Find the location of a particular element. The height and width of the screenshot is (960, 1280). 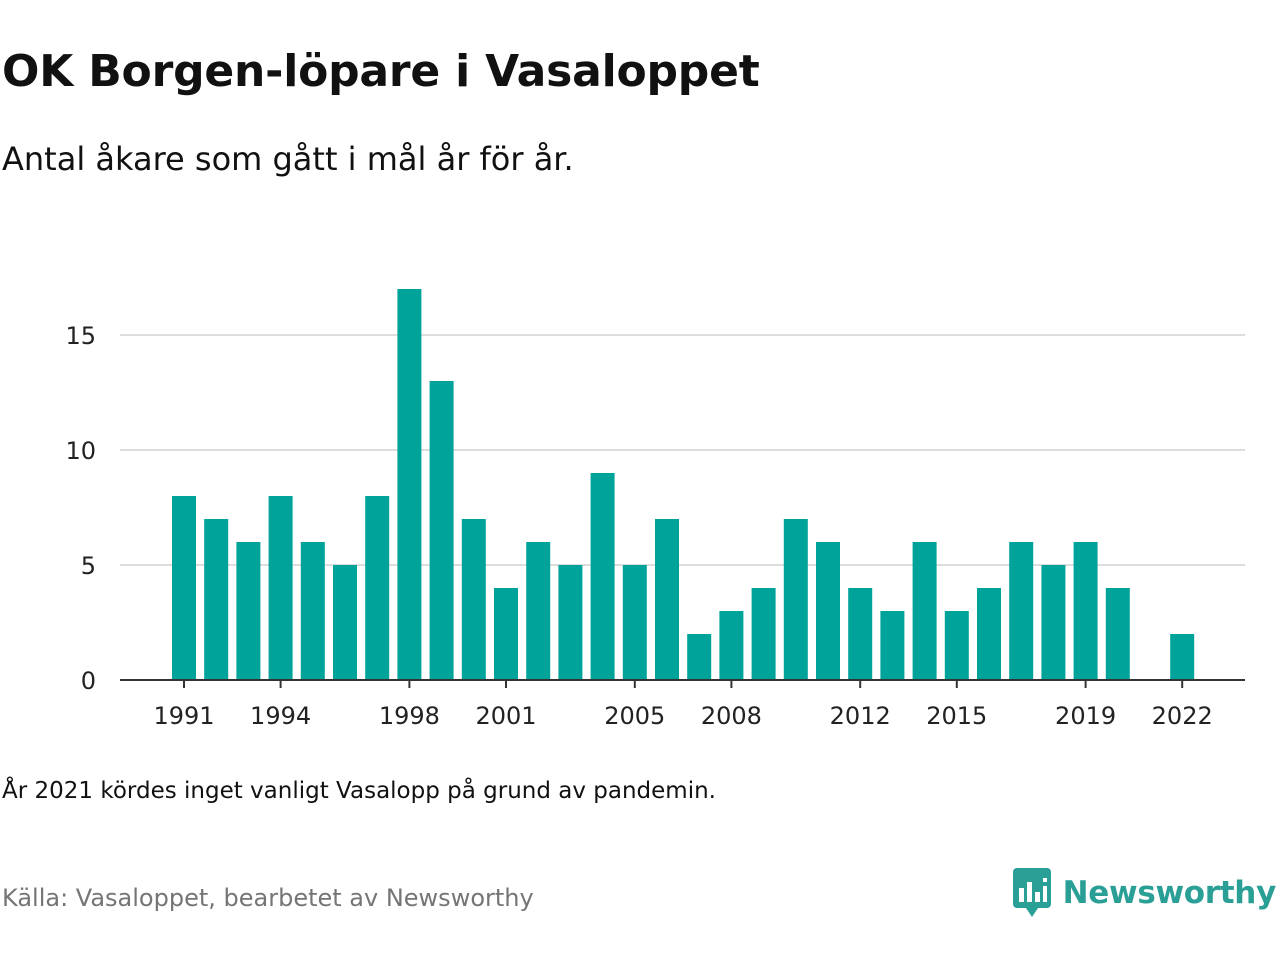

brand-logo: Newsworthy is located at coordinates (1144, 893).